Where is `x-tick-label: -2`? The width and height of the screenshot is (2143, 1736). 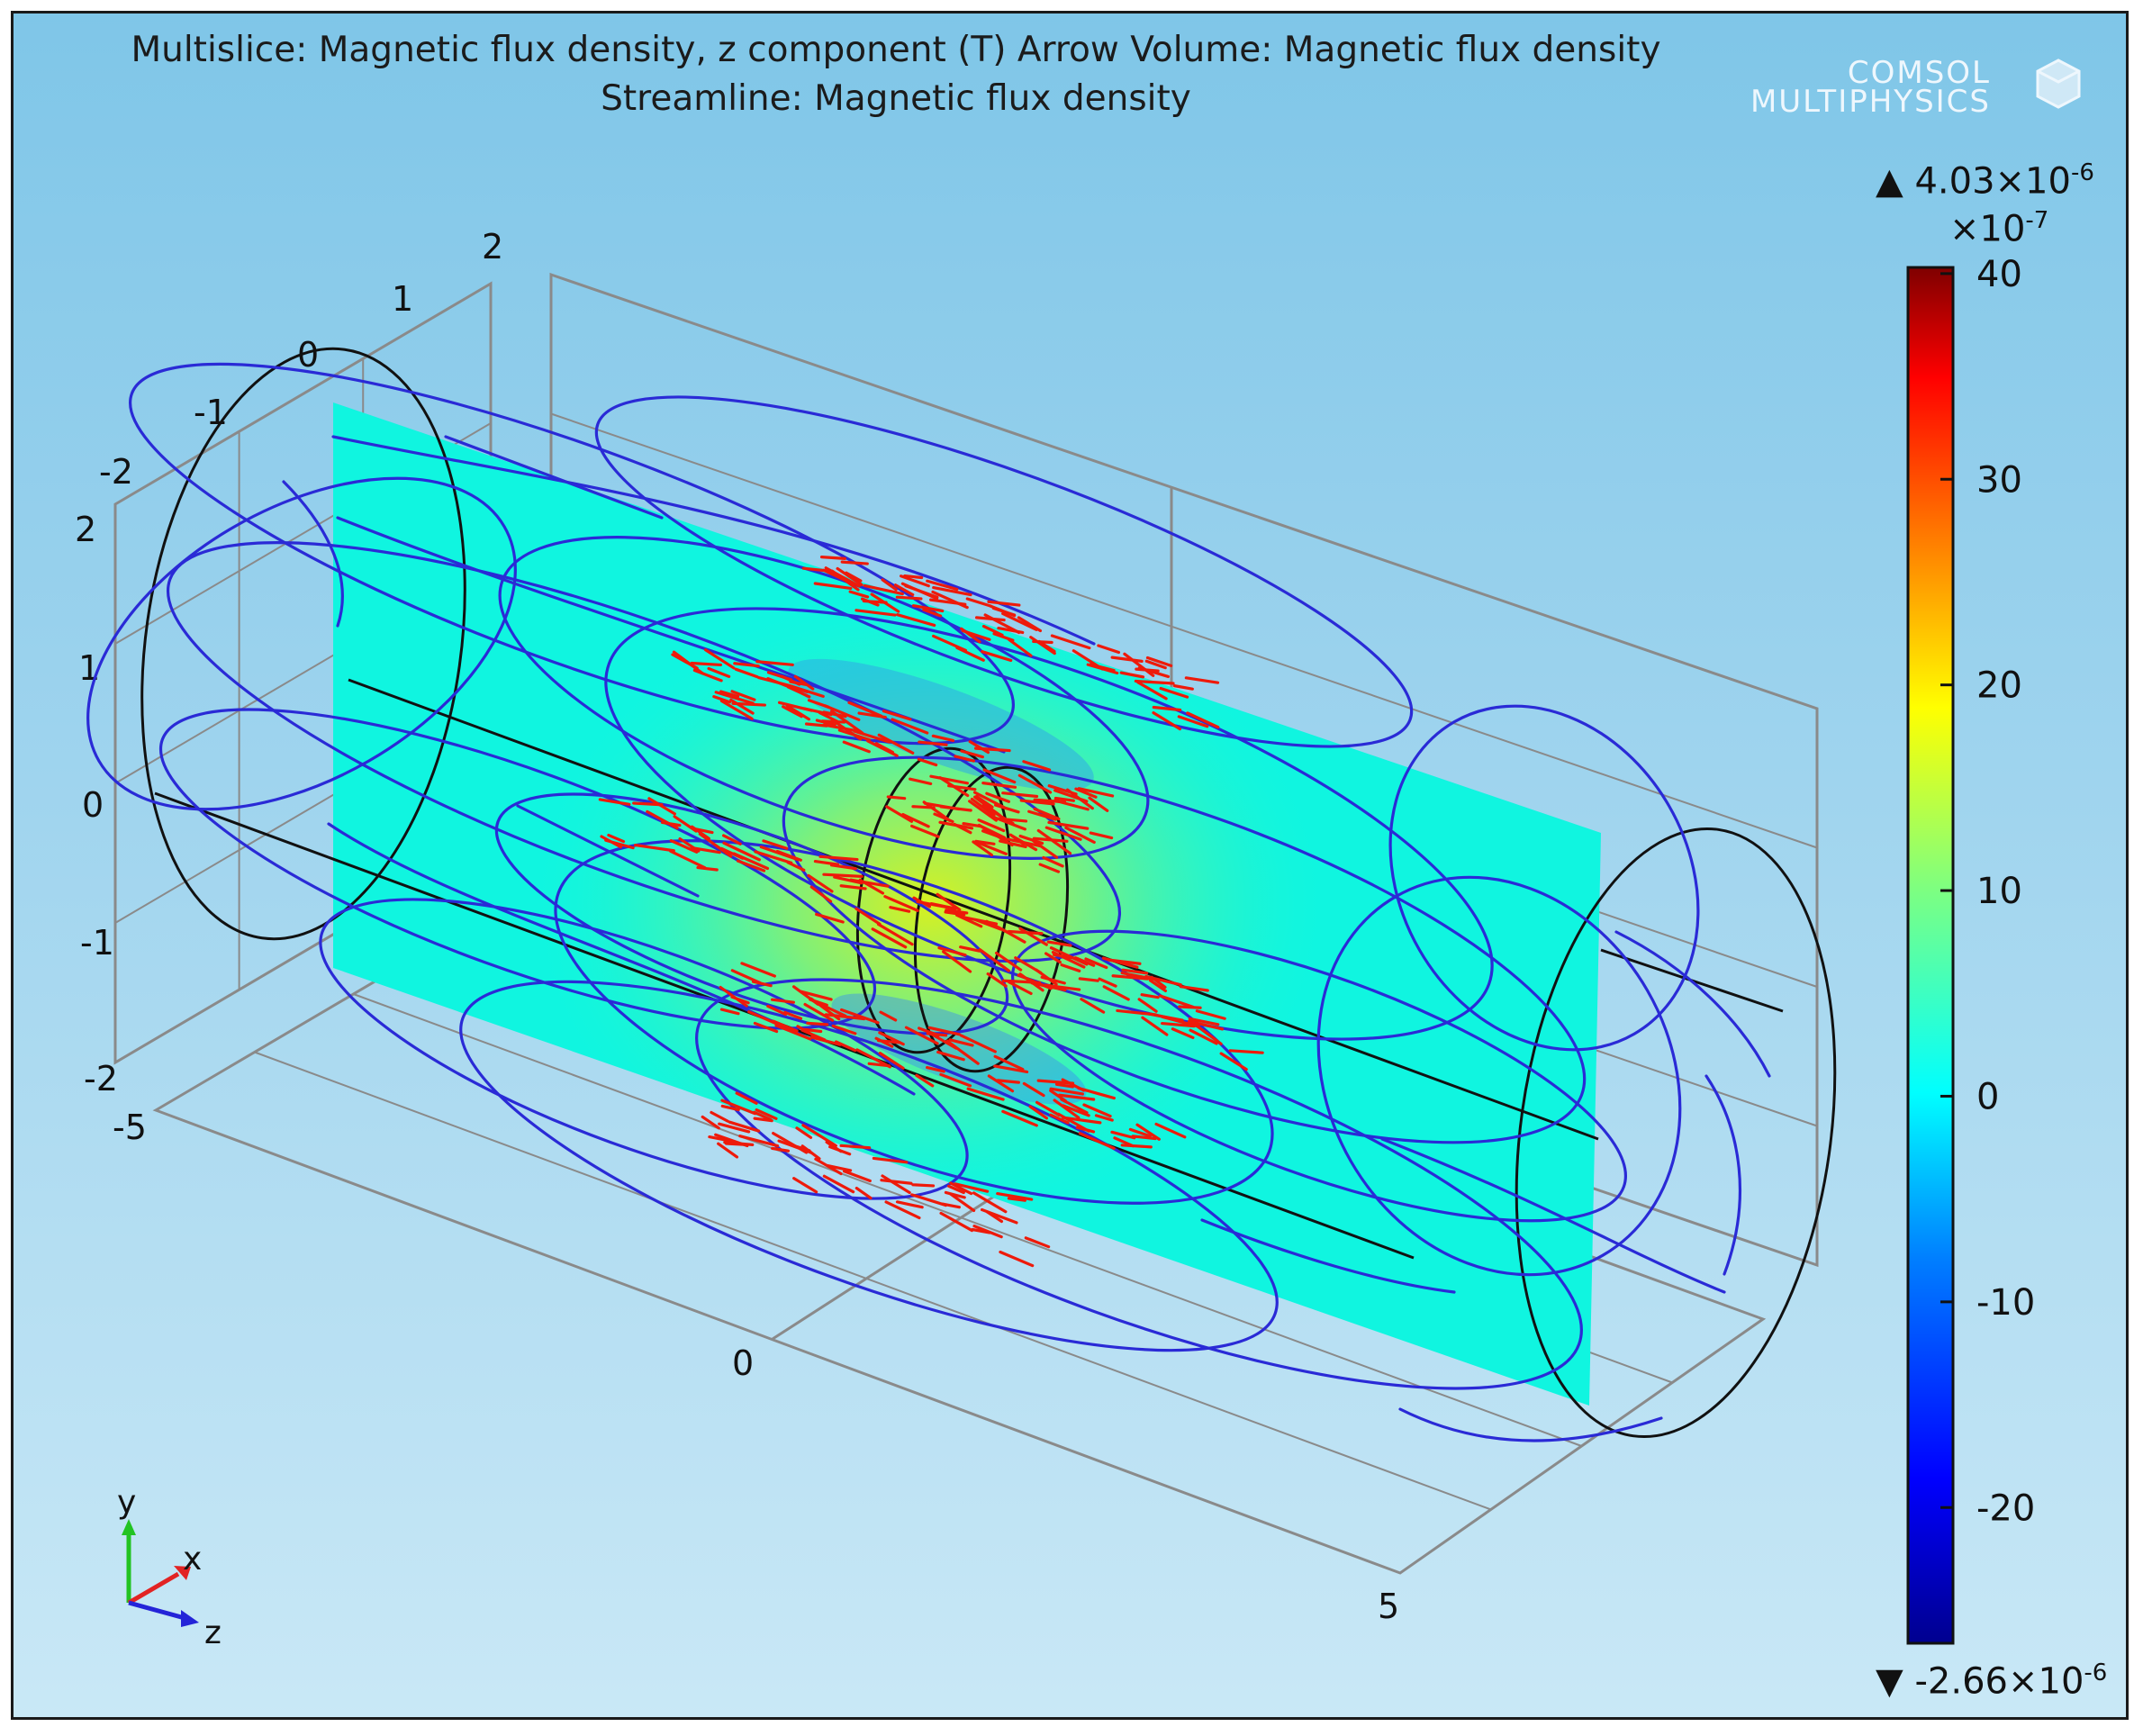 x-tick-label: -2 is located at coordinates (116, 472).